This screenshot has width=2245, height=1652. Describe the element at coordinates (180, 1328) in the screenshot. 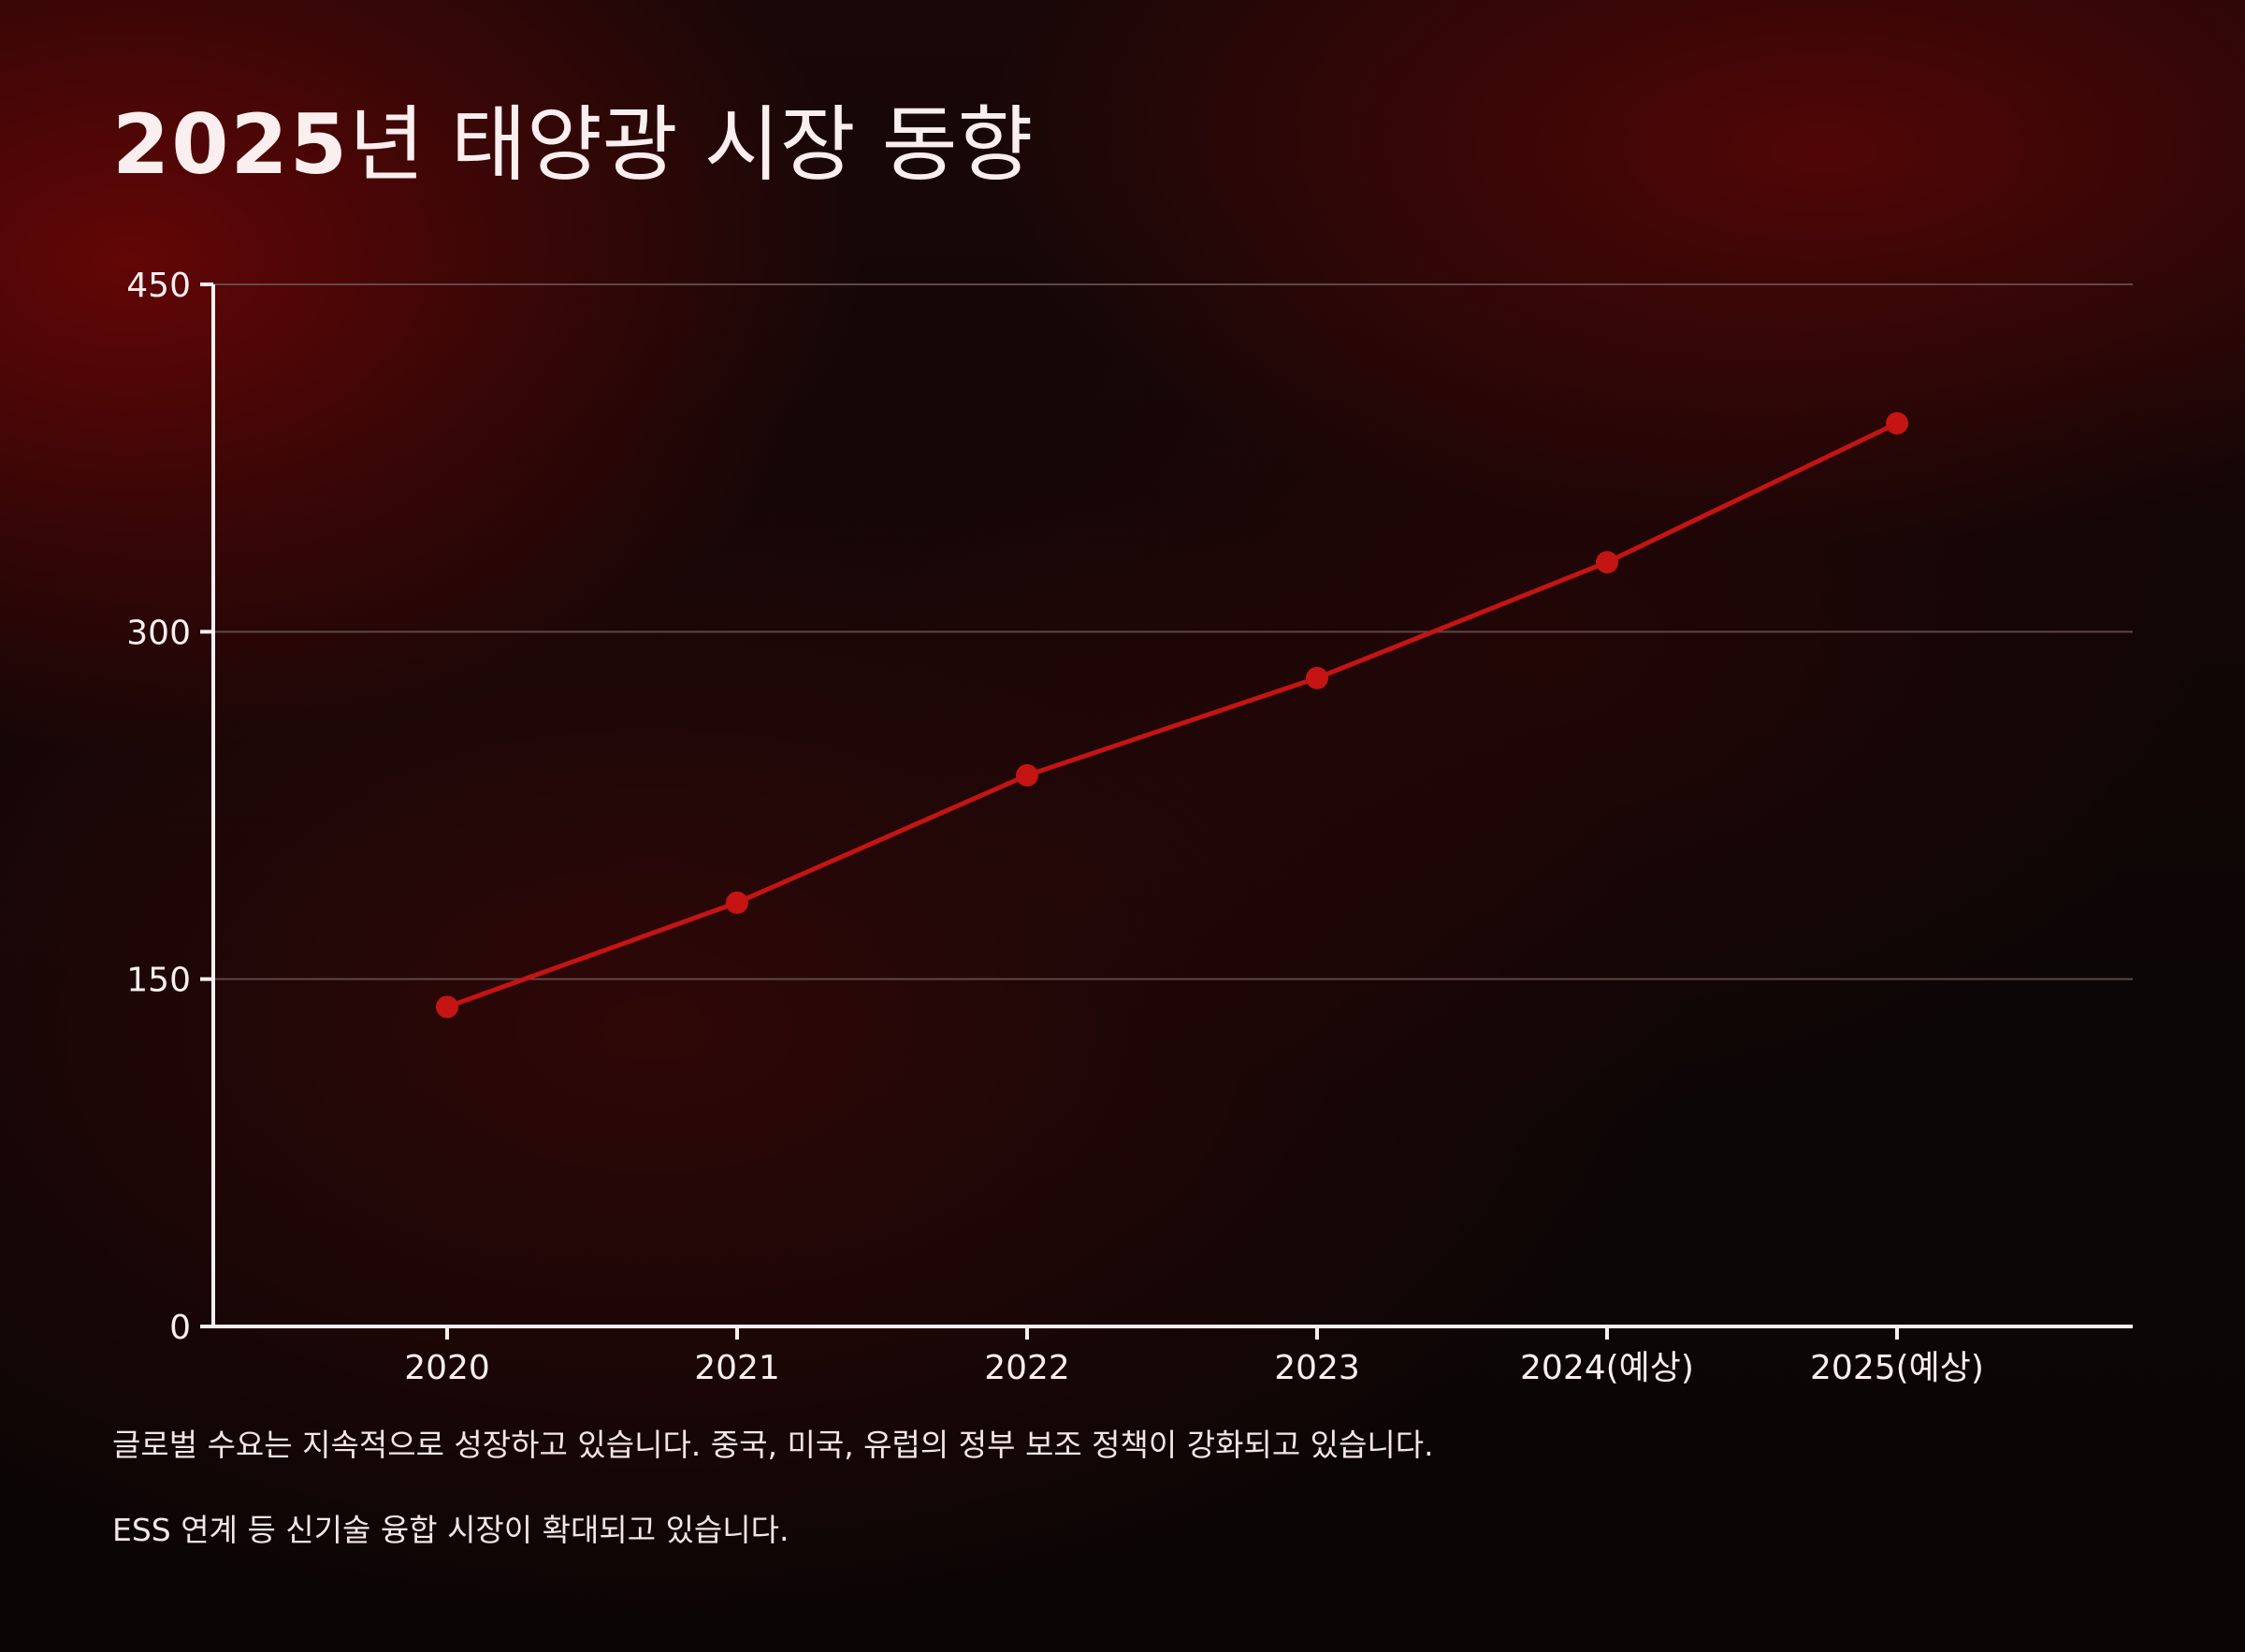

I see `y-tick-label: 0` at that location.